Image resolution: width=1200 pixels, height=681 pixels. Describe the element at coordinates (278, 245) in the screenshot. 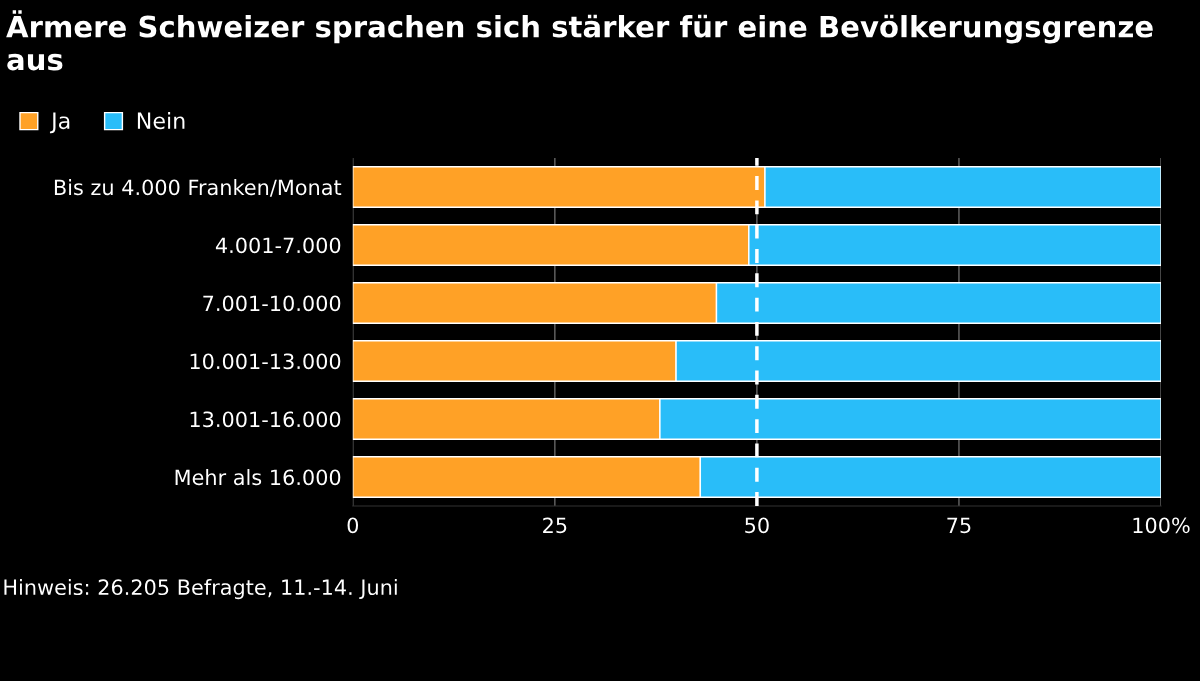

I see `y-tick-label: 4.001-7.000` at that location.